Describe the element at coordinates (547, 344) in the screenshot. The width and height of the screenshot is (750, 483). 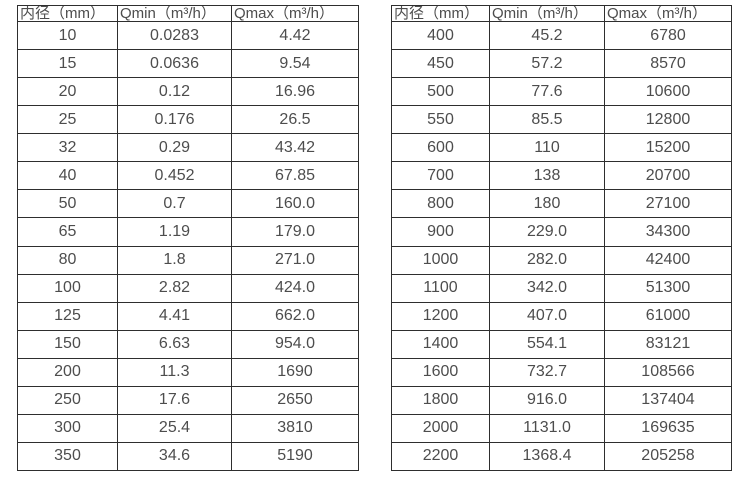
I see `table-cell: 554.1` at that location.